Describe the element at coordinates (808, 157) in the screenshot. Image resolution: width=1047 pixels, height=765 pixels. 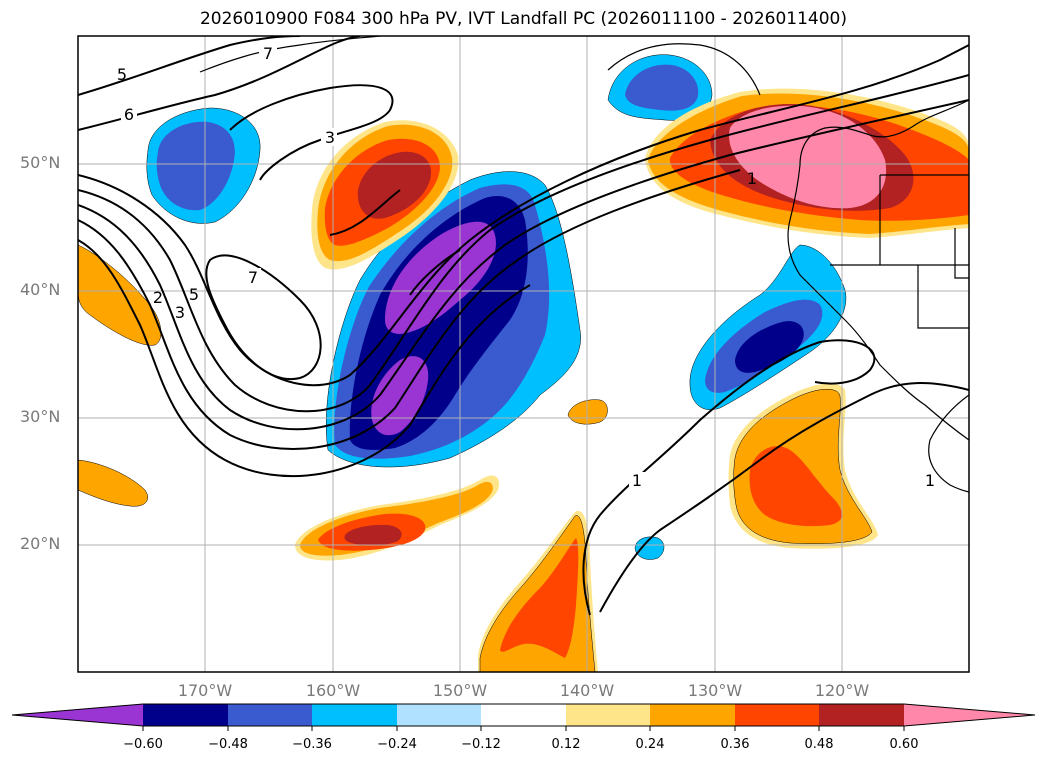
I see `pos-region-pacific-northwest-pink` at that location.